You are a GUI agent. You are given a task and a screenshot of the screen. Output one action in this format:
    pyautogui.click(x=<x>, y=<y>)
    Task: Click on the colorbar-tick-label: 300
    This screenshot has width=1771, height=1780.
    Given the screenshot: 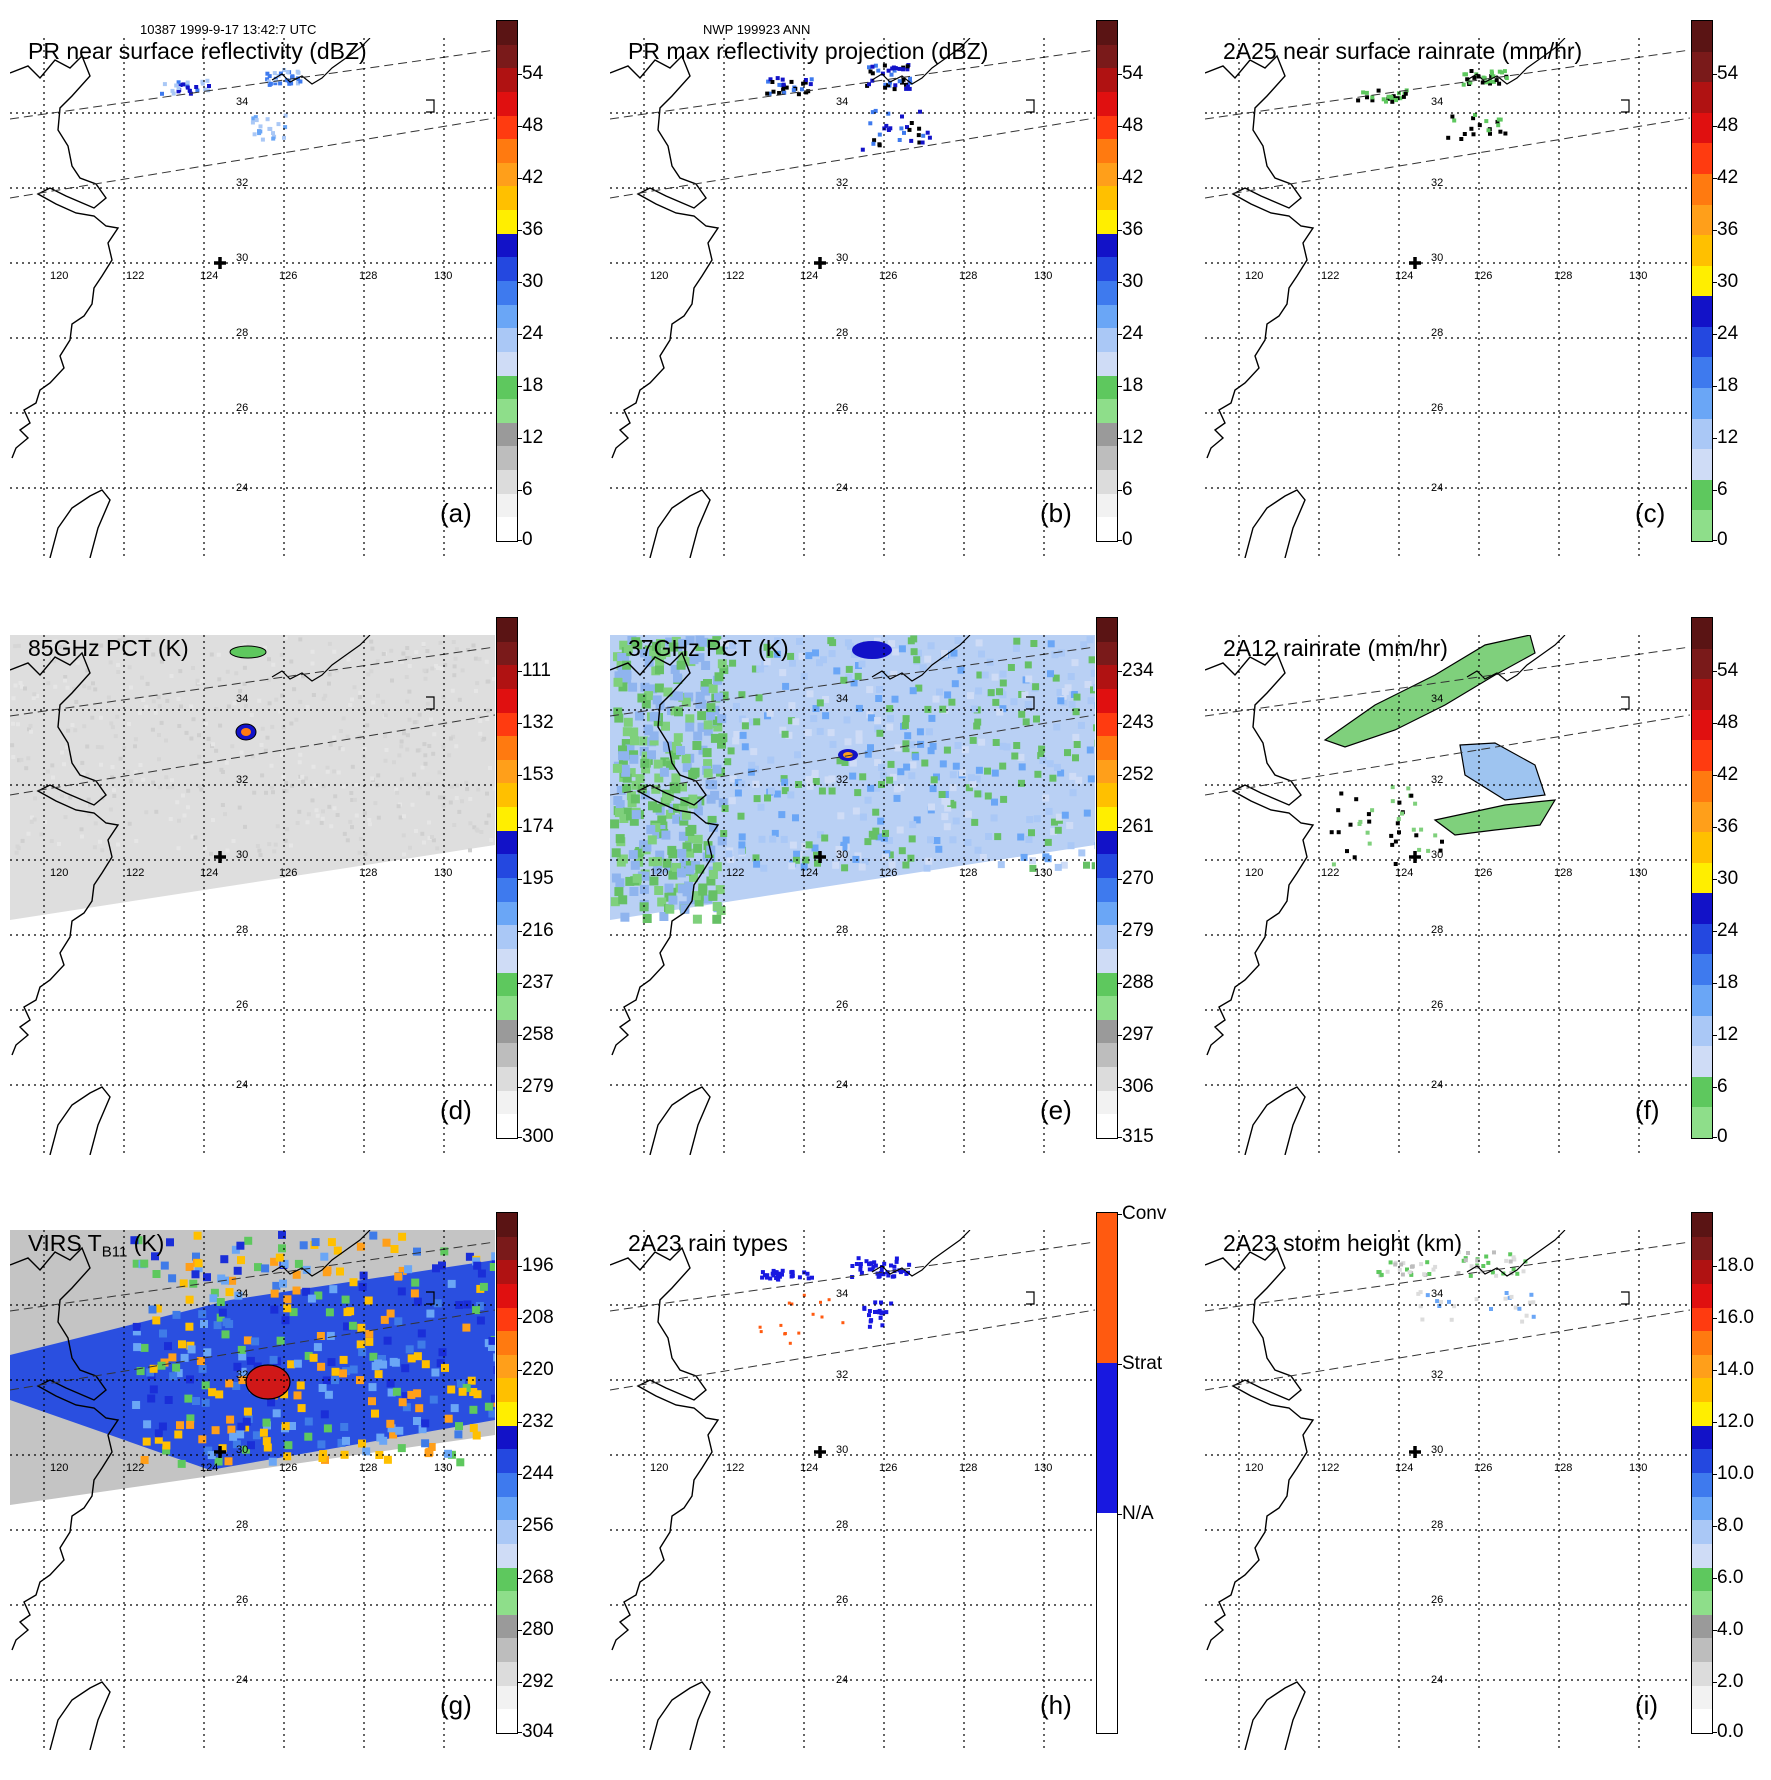 What is the action you would take?
    pyautogui.click(x=538, y=1137)
    